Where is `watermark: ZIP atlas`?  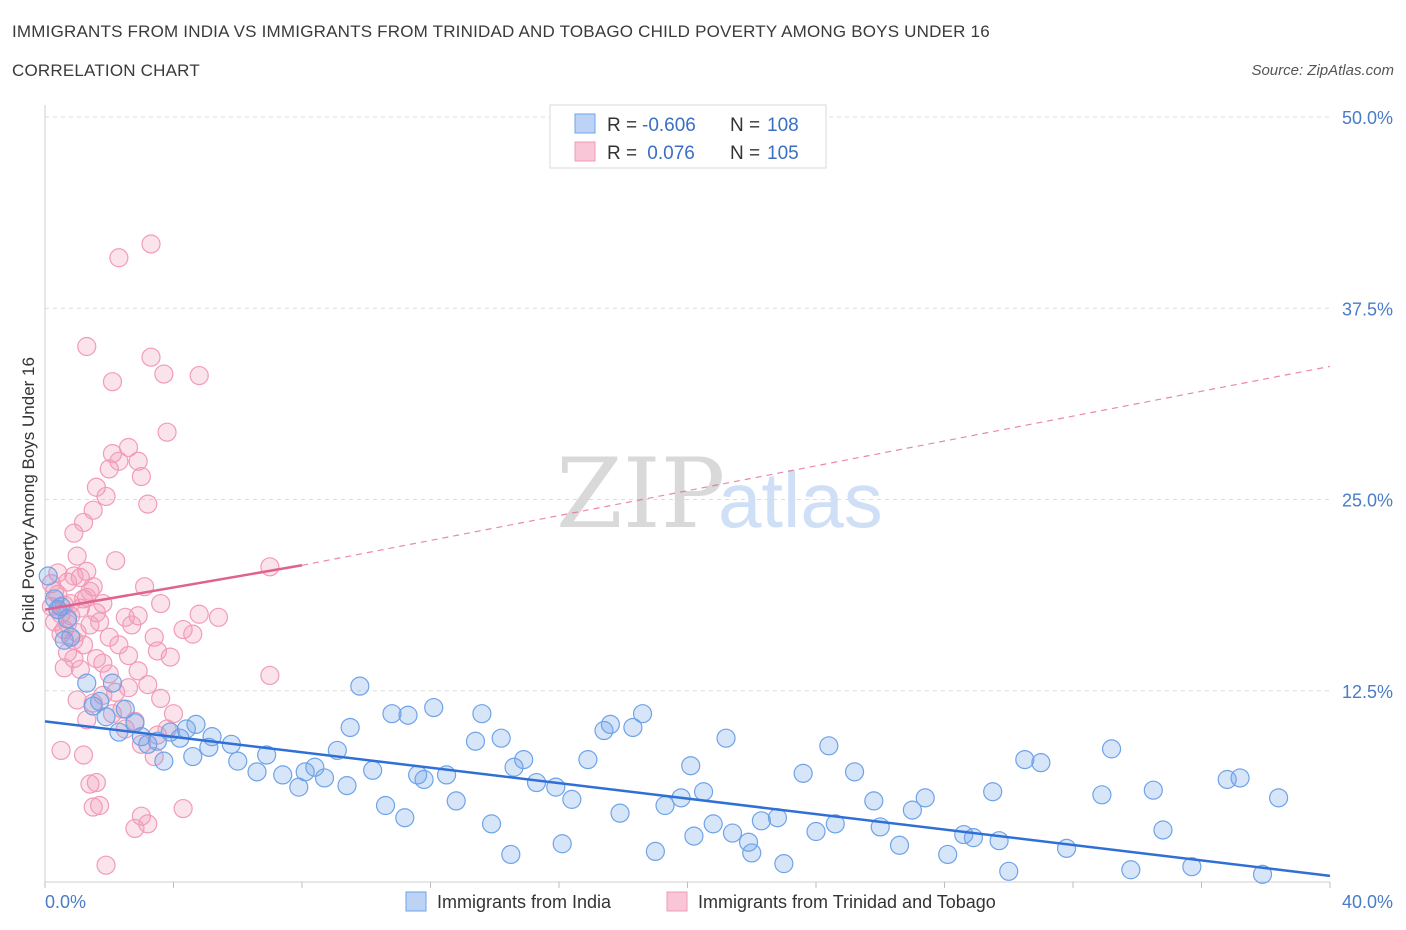 watermark: ZIP atlas is located at coordinates (719, 494).